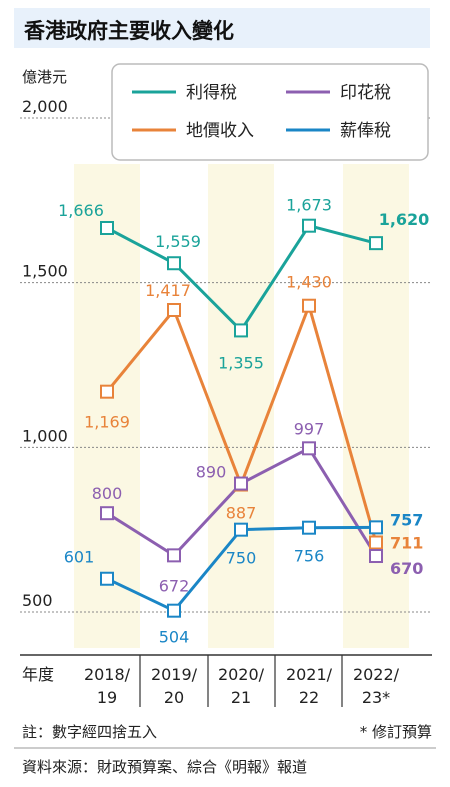  Describe the element at coordinates (241, 513) in the screenshot. I see `data-label-land-premium: 887` at that location.